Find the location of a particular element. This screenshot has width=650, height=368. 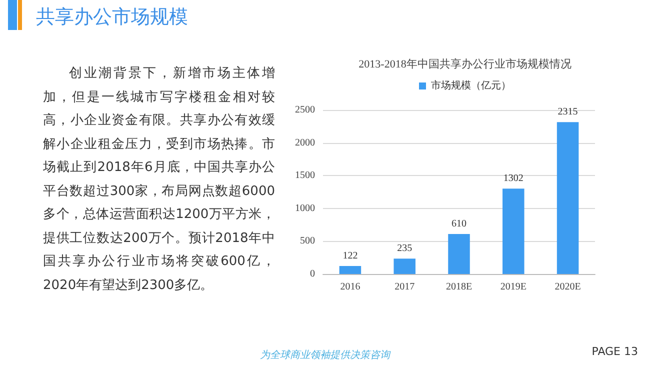

y-tick-label: 0 is located at coordinates (312, 274).